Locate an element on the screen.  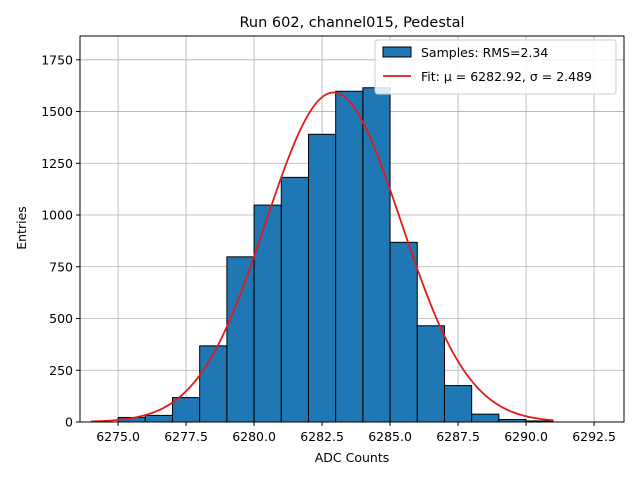
y-tick-label: 1500 is located at coordinates (57, 111).